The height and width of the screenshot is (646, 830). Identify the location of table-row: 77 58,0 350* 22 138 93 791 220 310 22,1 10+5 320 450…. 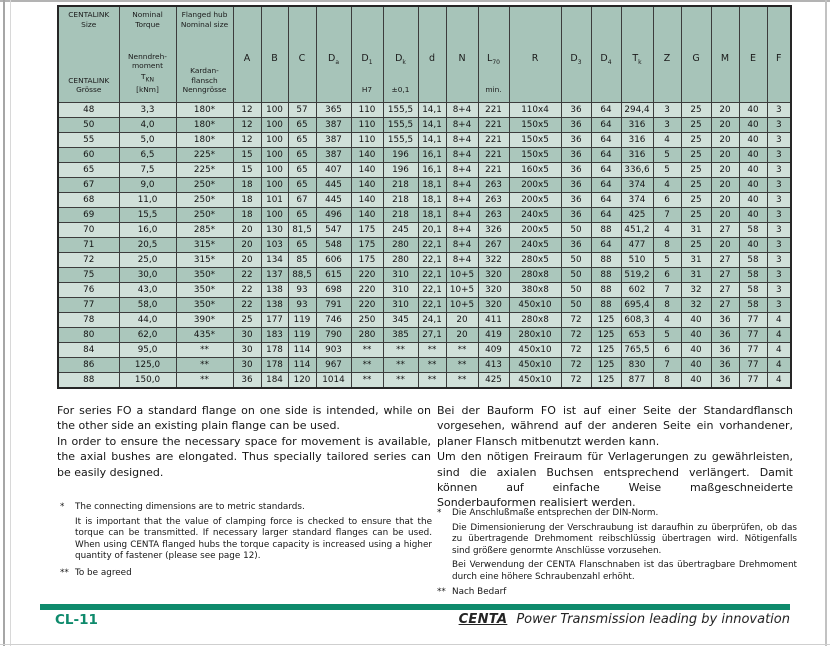
(424, 305).